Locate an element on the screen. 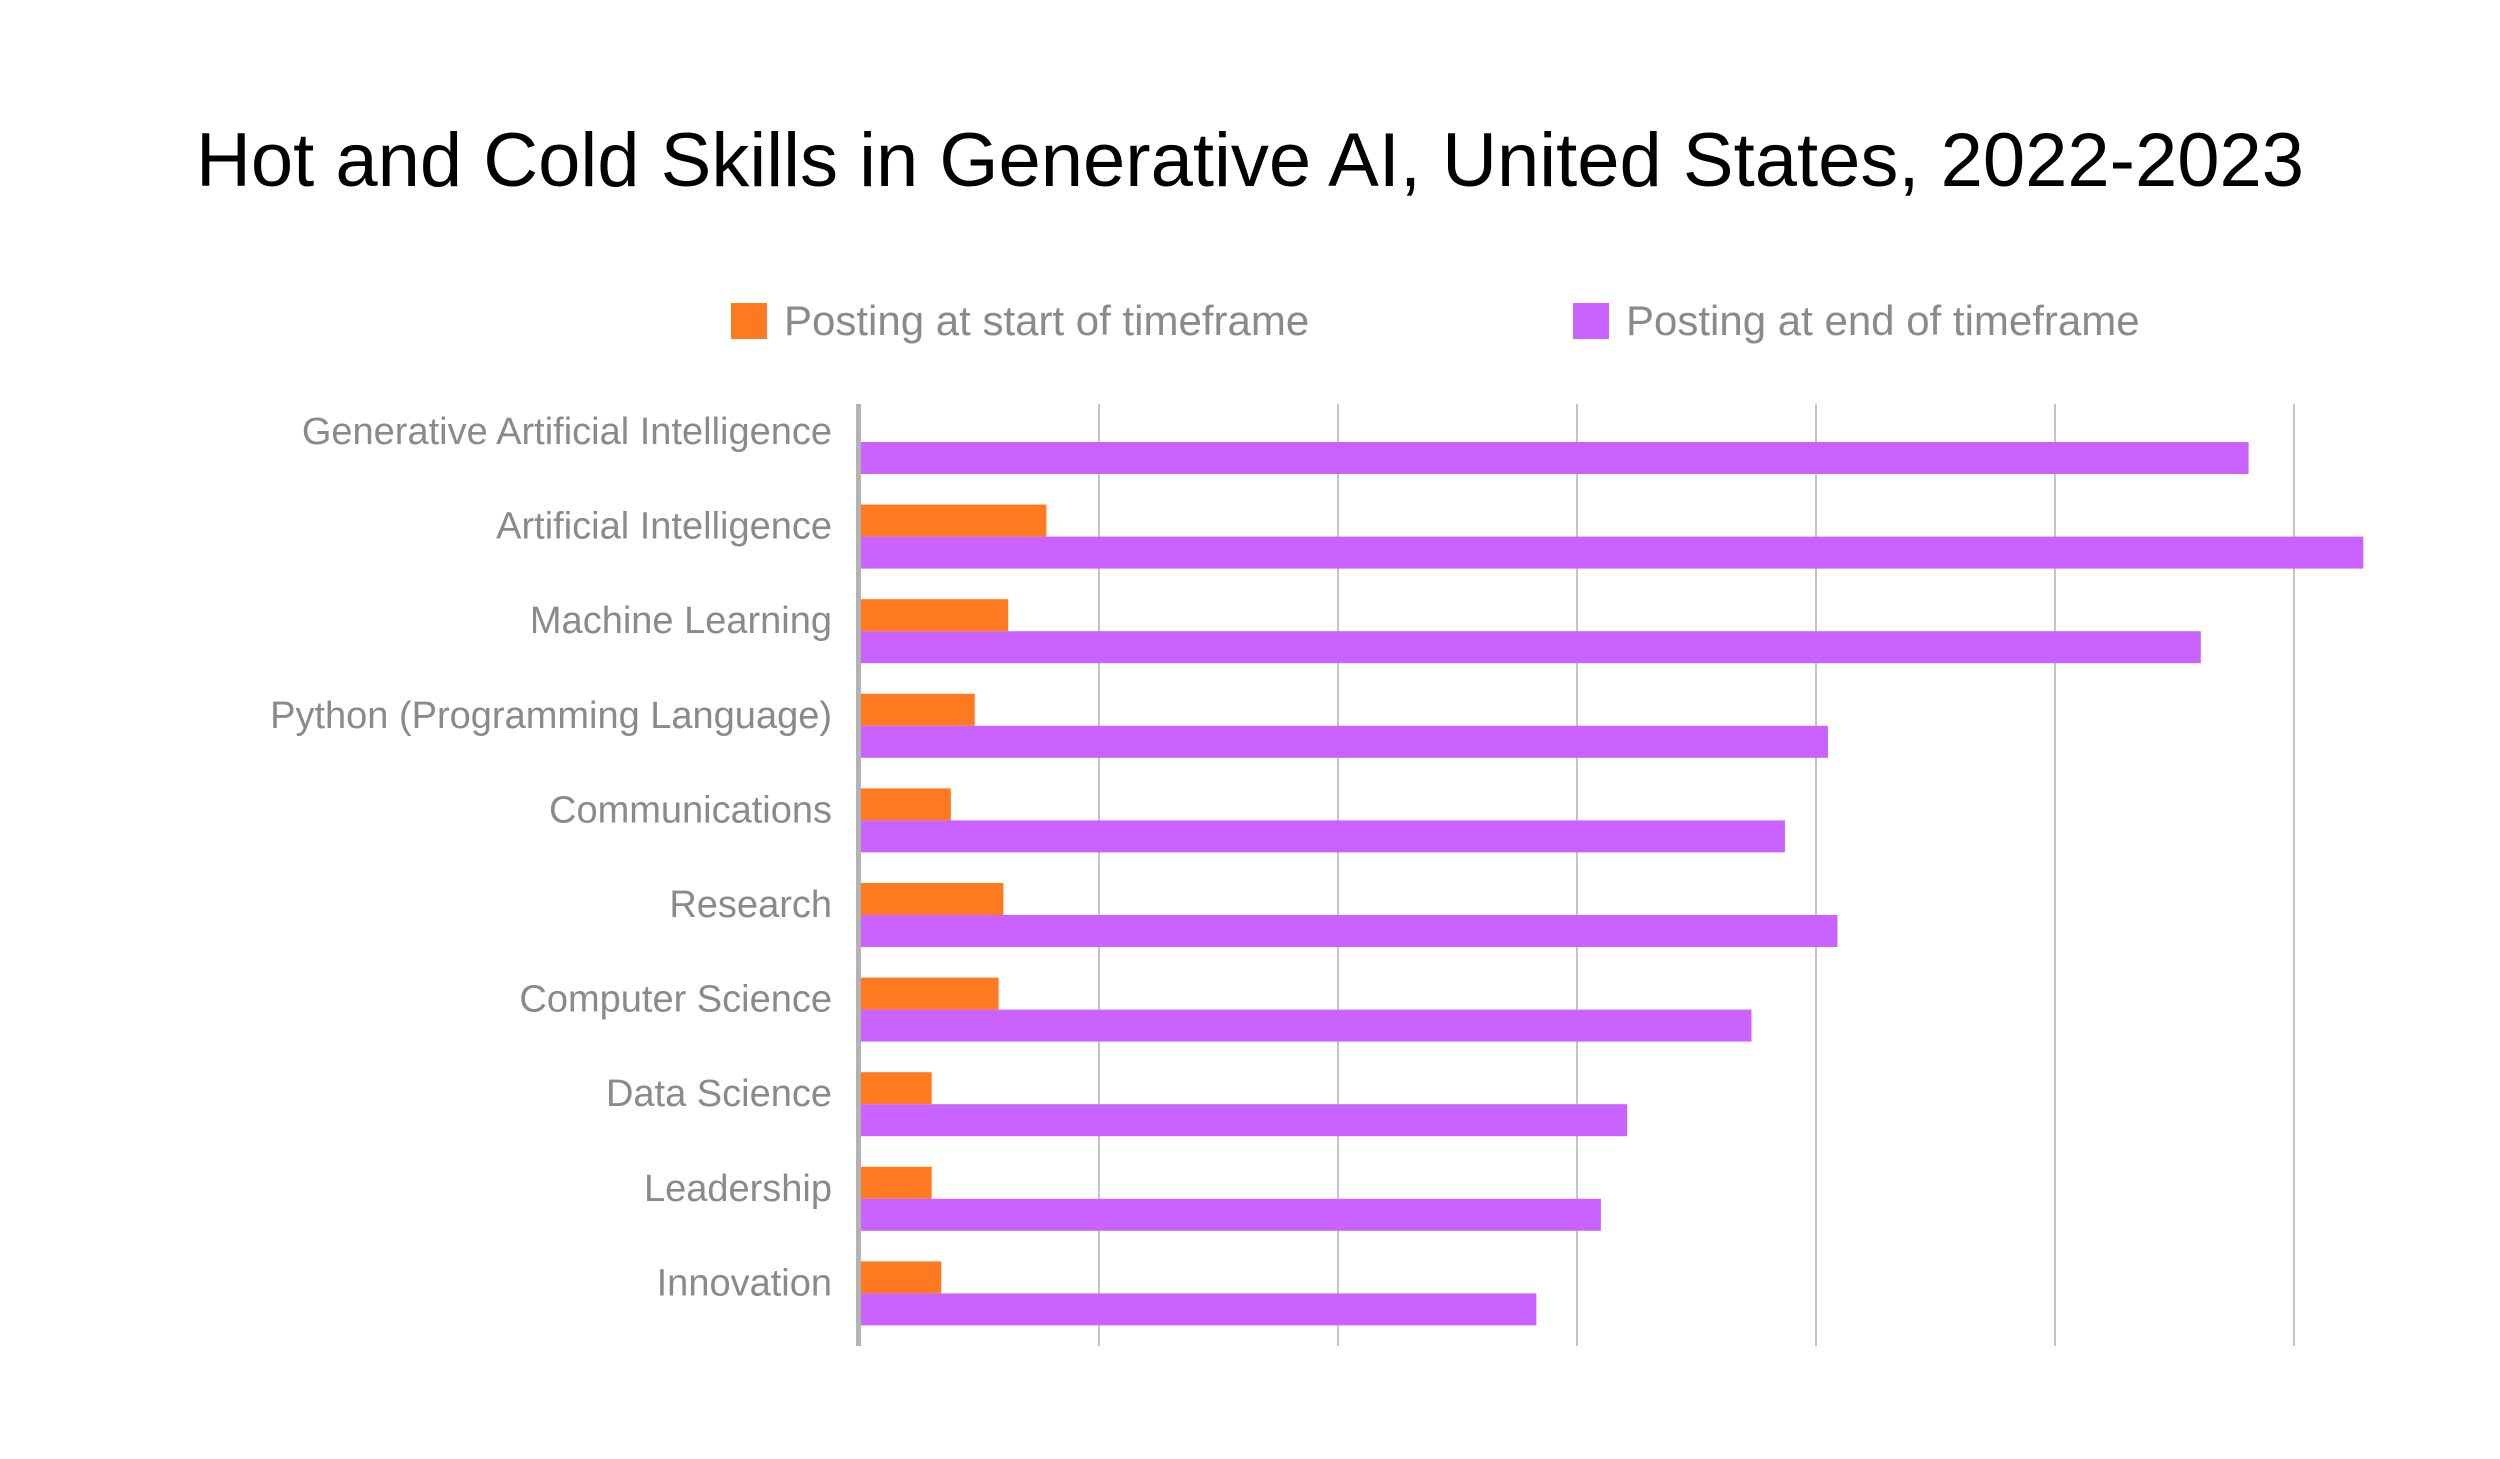 The width and height of the screenshot is (2500, 1459). y-axis-line is located at coordinates (858, 875).